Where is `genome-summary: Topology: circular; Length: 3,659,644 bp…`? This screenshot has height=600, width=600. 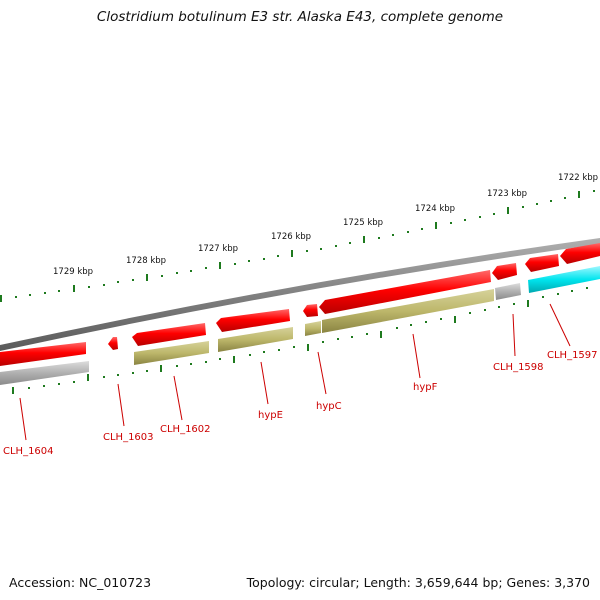 genome-summary: Topology: circular; Length: 3,659,644 bp… is located at coordinates (418, 582).